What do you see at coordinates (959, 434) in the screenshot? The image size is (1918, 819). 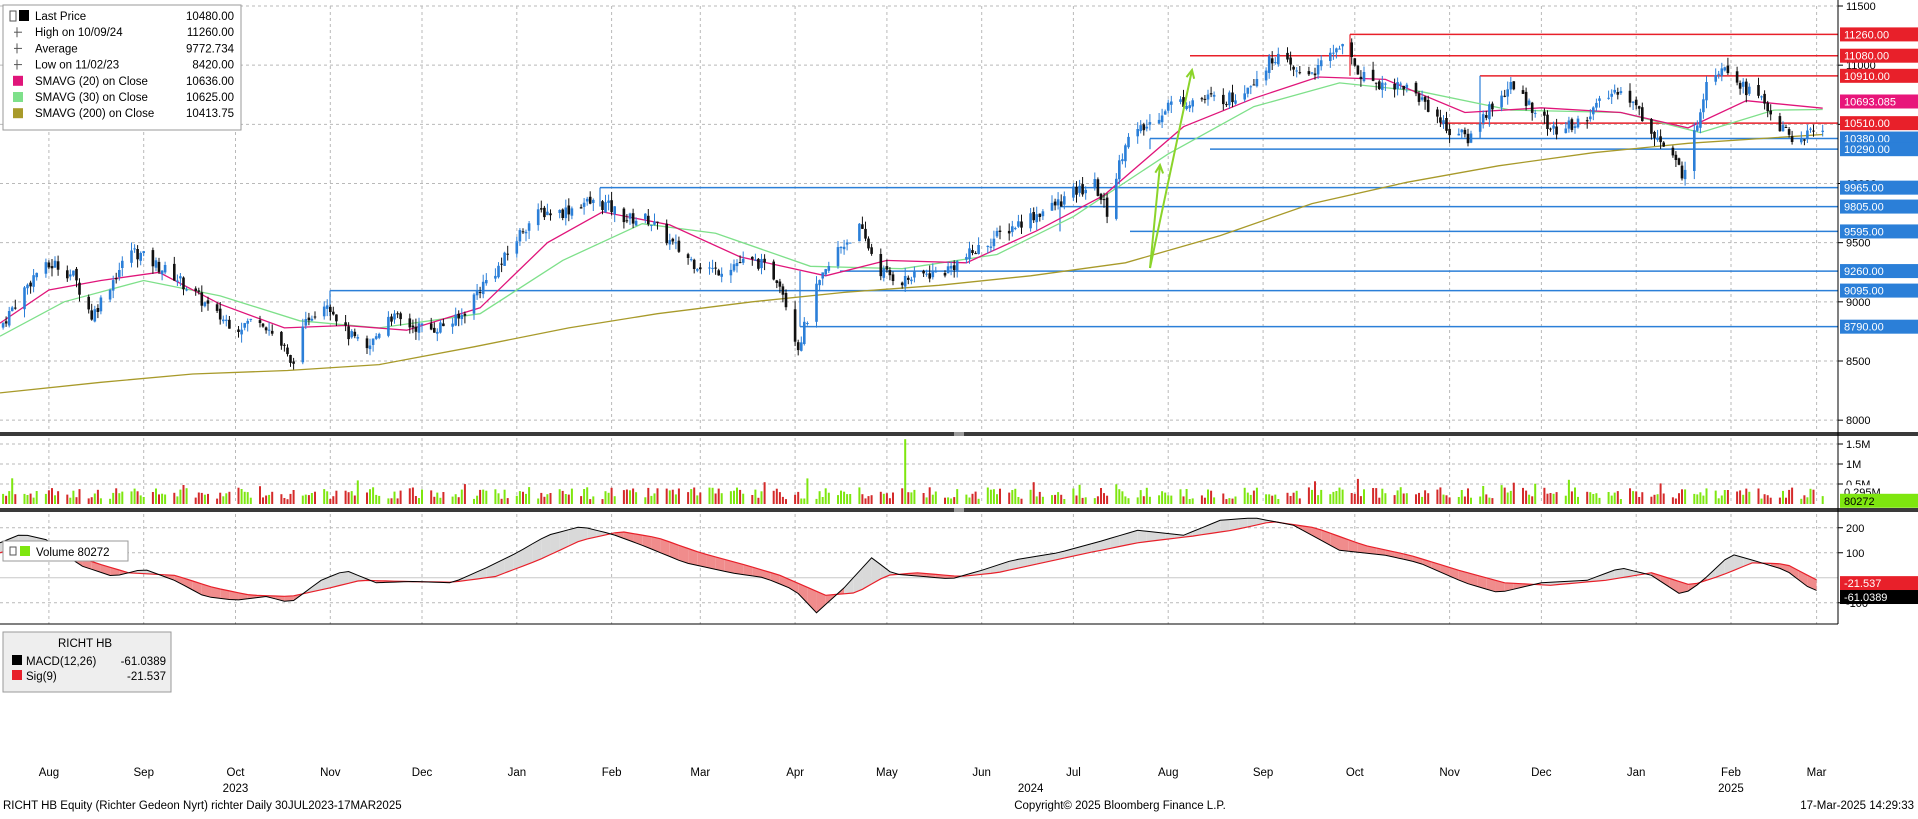 I see `panel-grip` at bounding box center [959, 434].